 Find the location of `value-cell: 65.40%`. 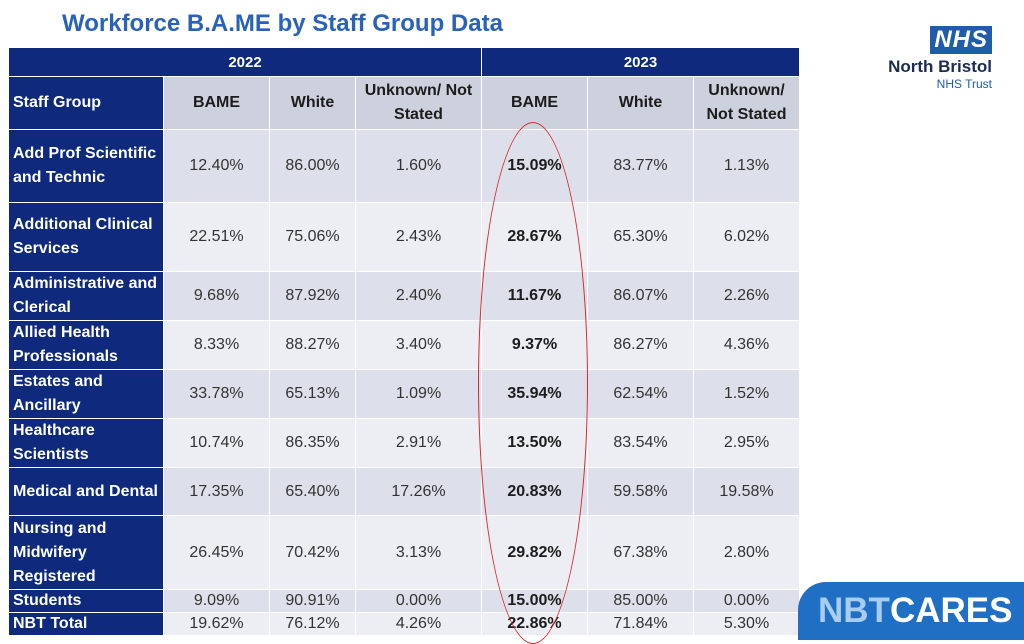

value-cell: 65.40% is located at coordinates (312, 491).